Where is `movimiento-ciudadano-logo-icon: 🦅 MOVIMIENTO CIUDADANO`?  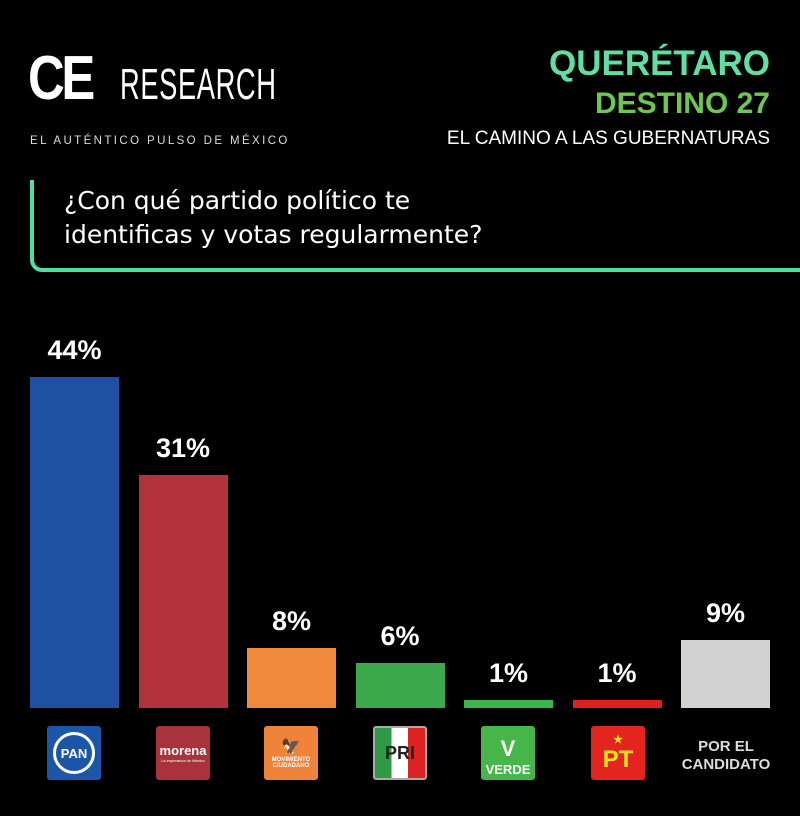
movimiento-ciudadano-logo-icon: 🦅 MOVIMIENTO CIUDADANO is located at coordinates (291, 753).